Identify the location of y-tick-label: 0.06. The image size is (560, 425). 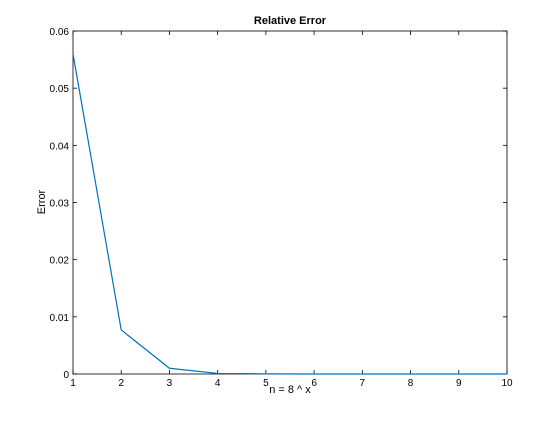
(60, 32).